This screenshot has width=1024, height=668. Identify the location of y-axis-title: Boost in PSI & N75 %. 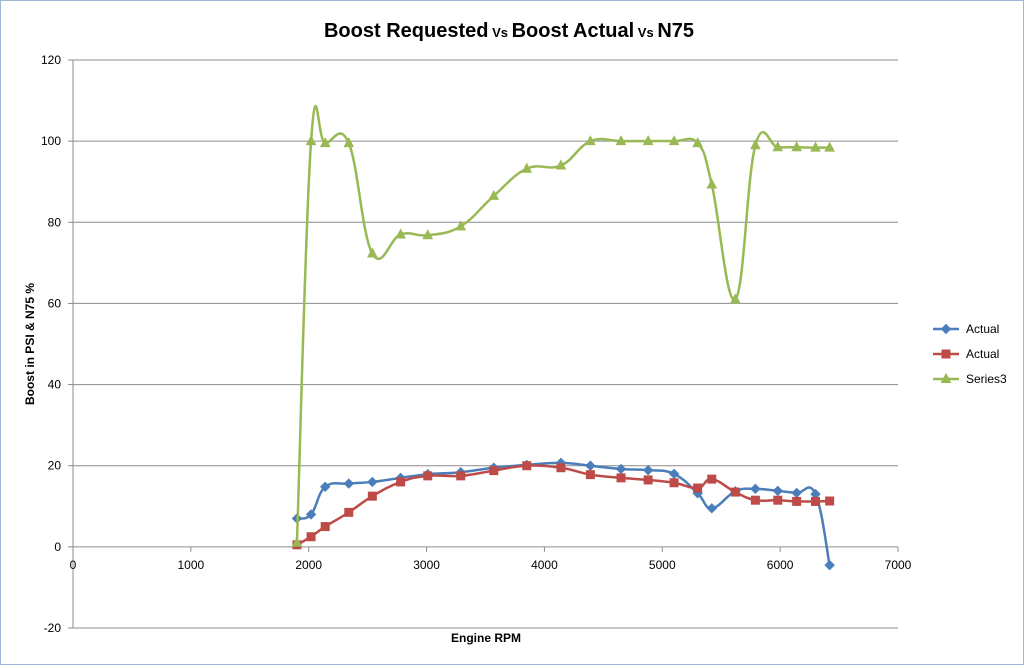
(30, 344).